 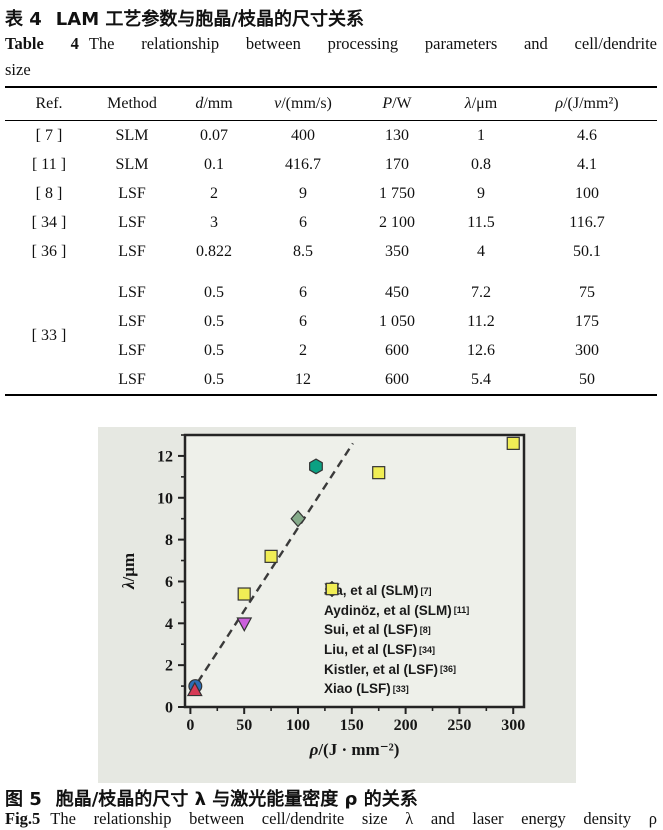 I want to click on table-cell: 450, so click(x=397, y=292).